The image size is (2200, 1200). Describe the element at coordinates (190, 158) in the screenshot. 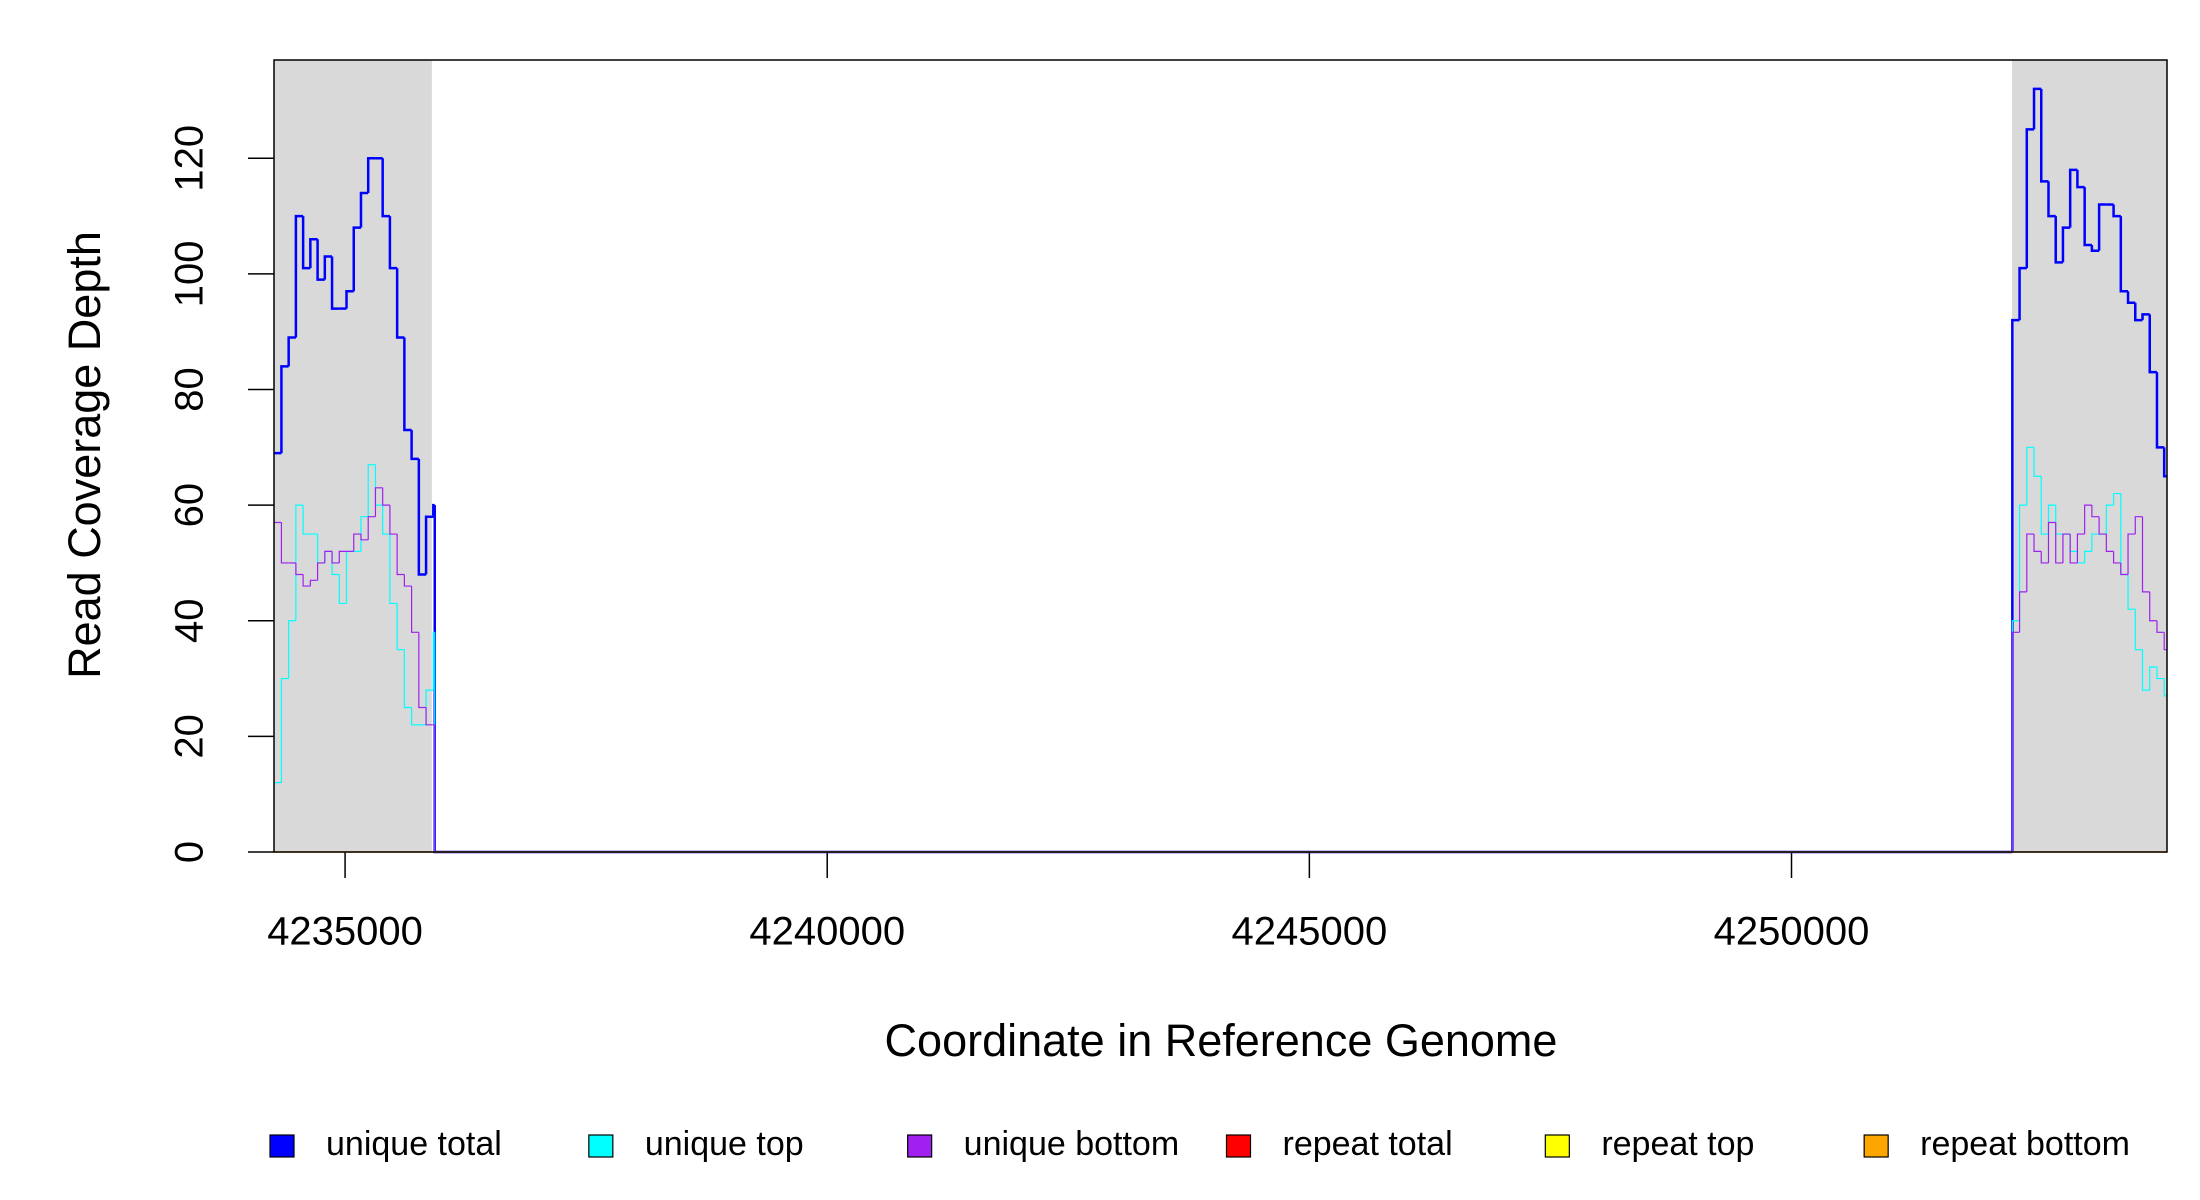

I see `y-tick-label: 120` at that location.